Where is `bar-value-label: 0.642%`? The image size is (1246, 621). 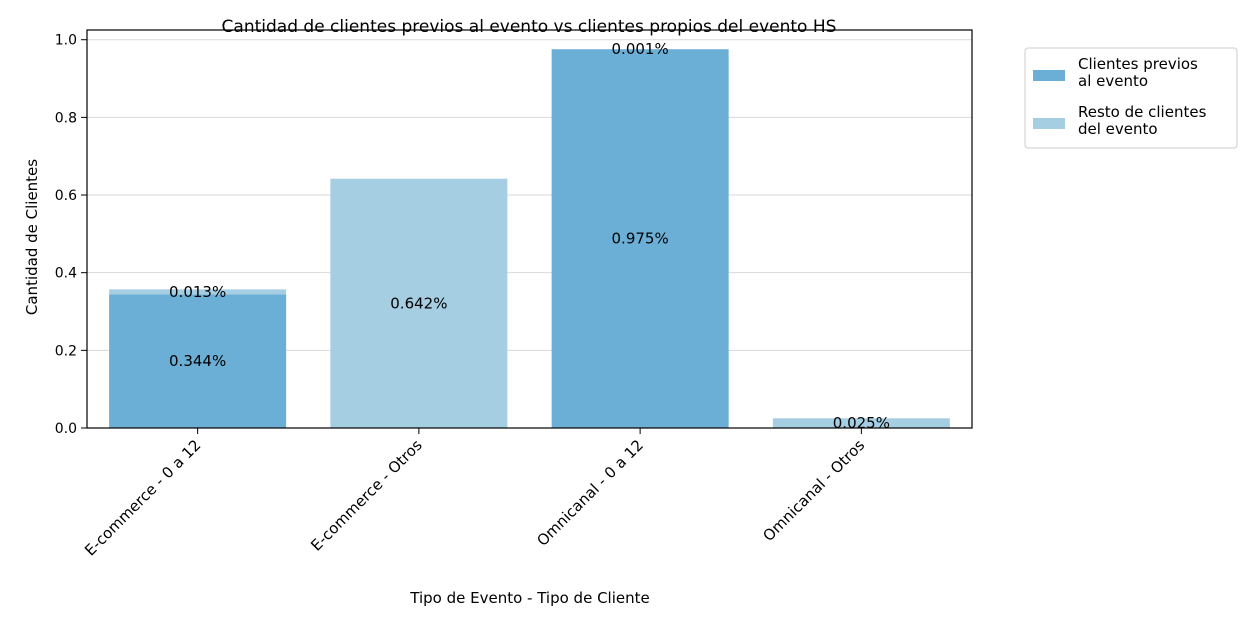
bar-value-label: 0.642% is located at coordinates (418, 303).